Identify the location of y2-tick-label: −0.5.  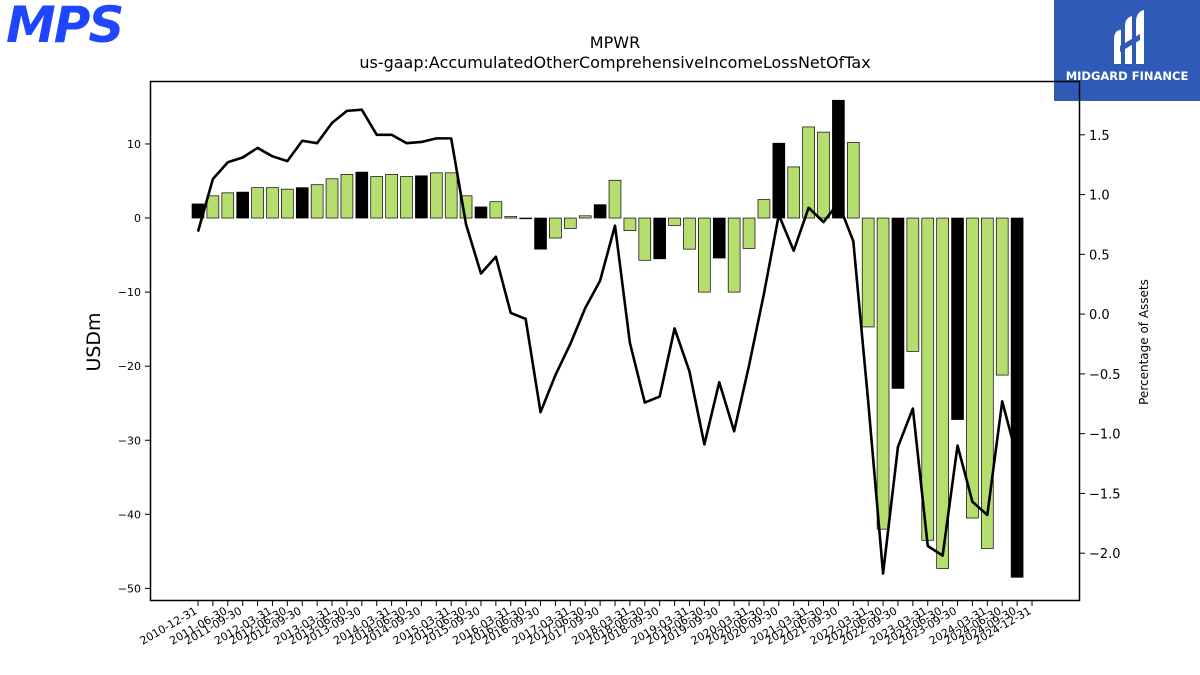
(1105, 375).